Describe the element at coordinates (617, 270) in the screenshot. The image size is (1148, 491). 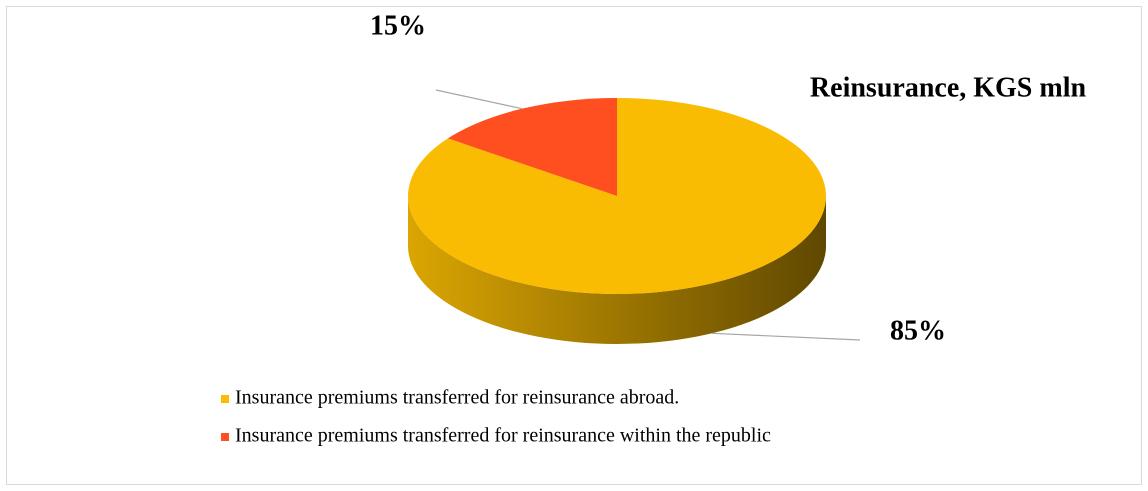
I see `pie-side-shade` at that location.